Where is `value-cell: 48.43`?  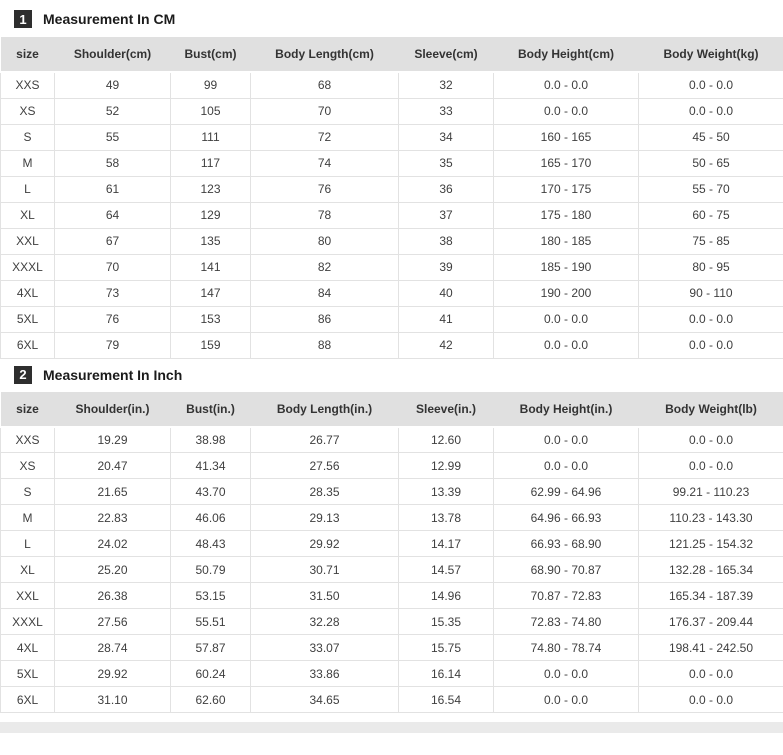
value-cell: 48.43 is located at coordinates (210, 543).